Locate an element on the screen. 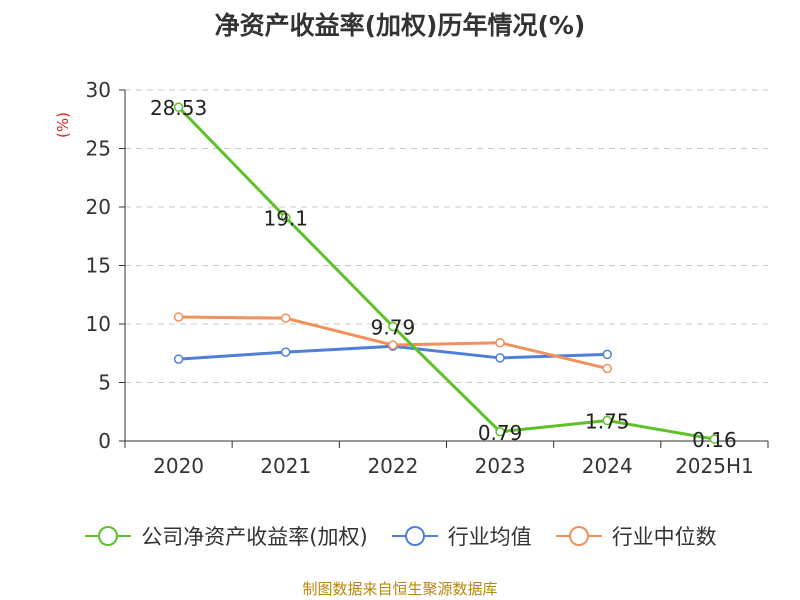 This screenshot has height=600, width=800. legend-label: 行业中位数 is located at coordinates (664, 537).